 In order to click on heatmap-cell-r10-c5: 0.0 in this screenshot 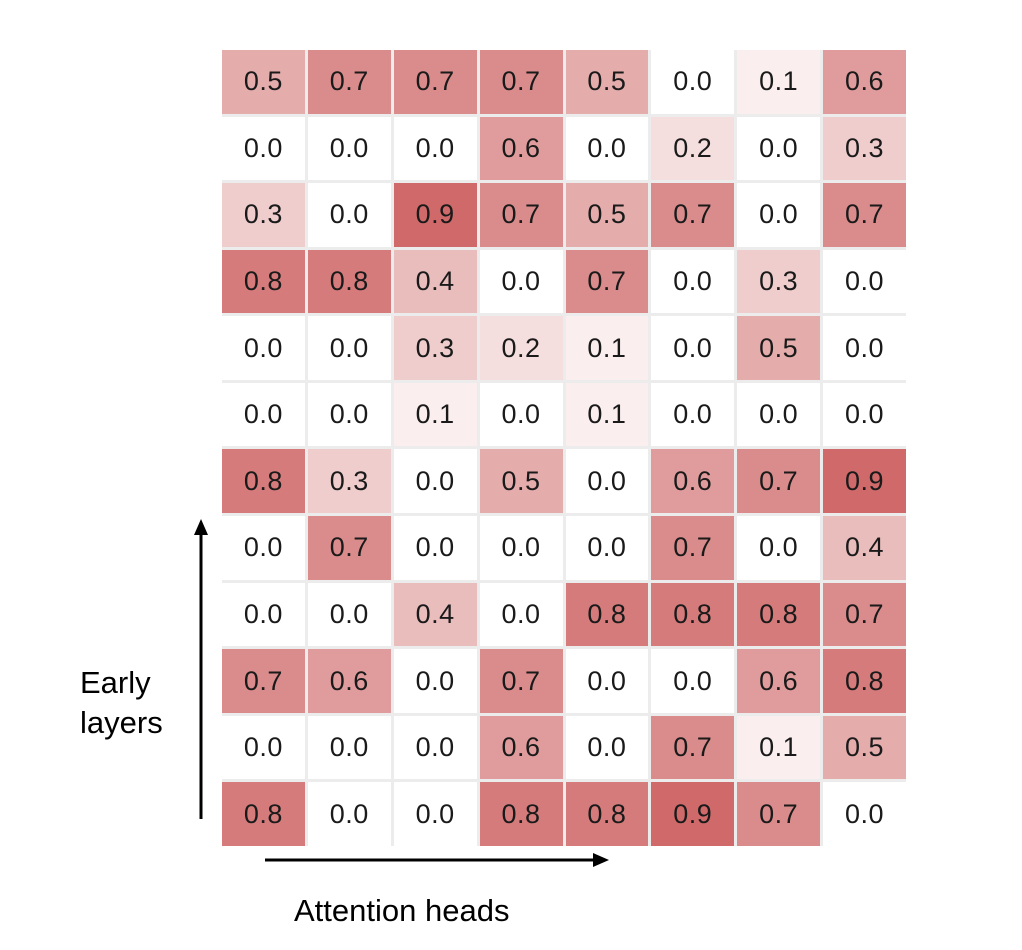, I will do `click(607, 681)`.